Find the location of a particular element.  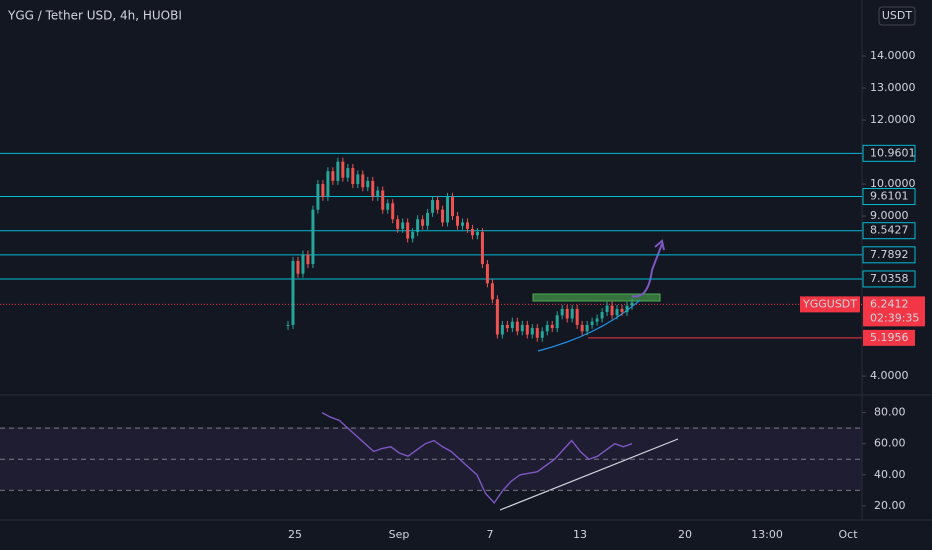

level-label: 8.5427 is located at coordinates (889, 230).